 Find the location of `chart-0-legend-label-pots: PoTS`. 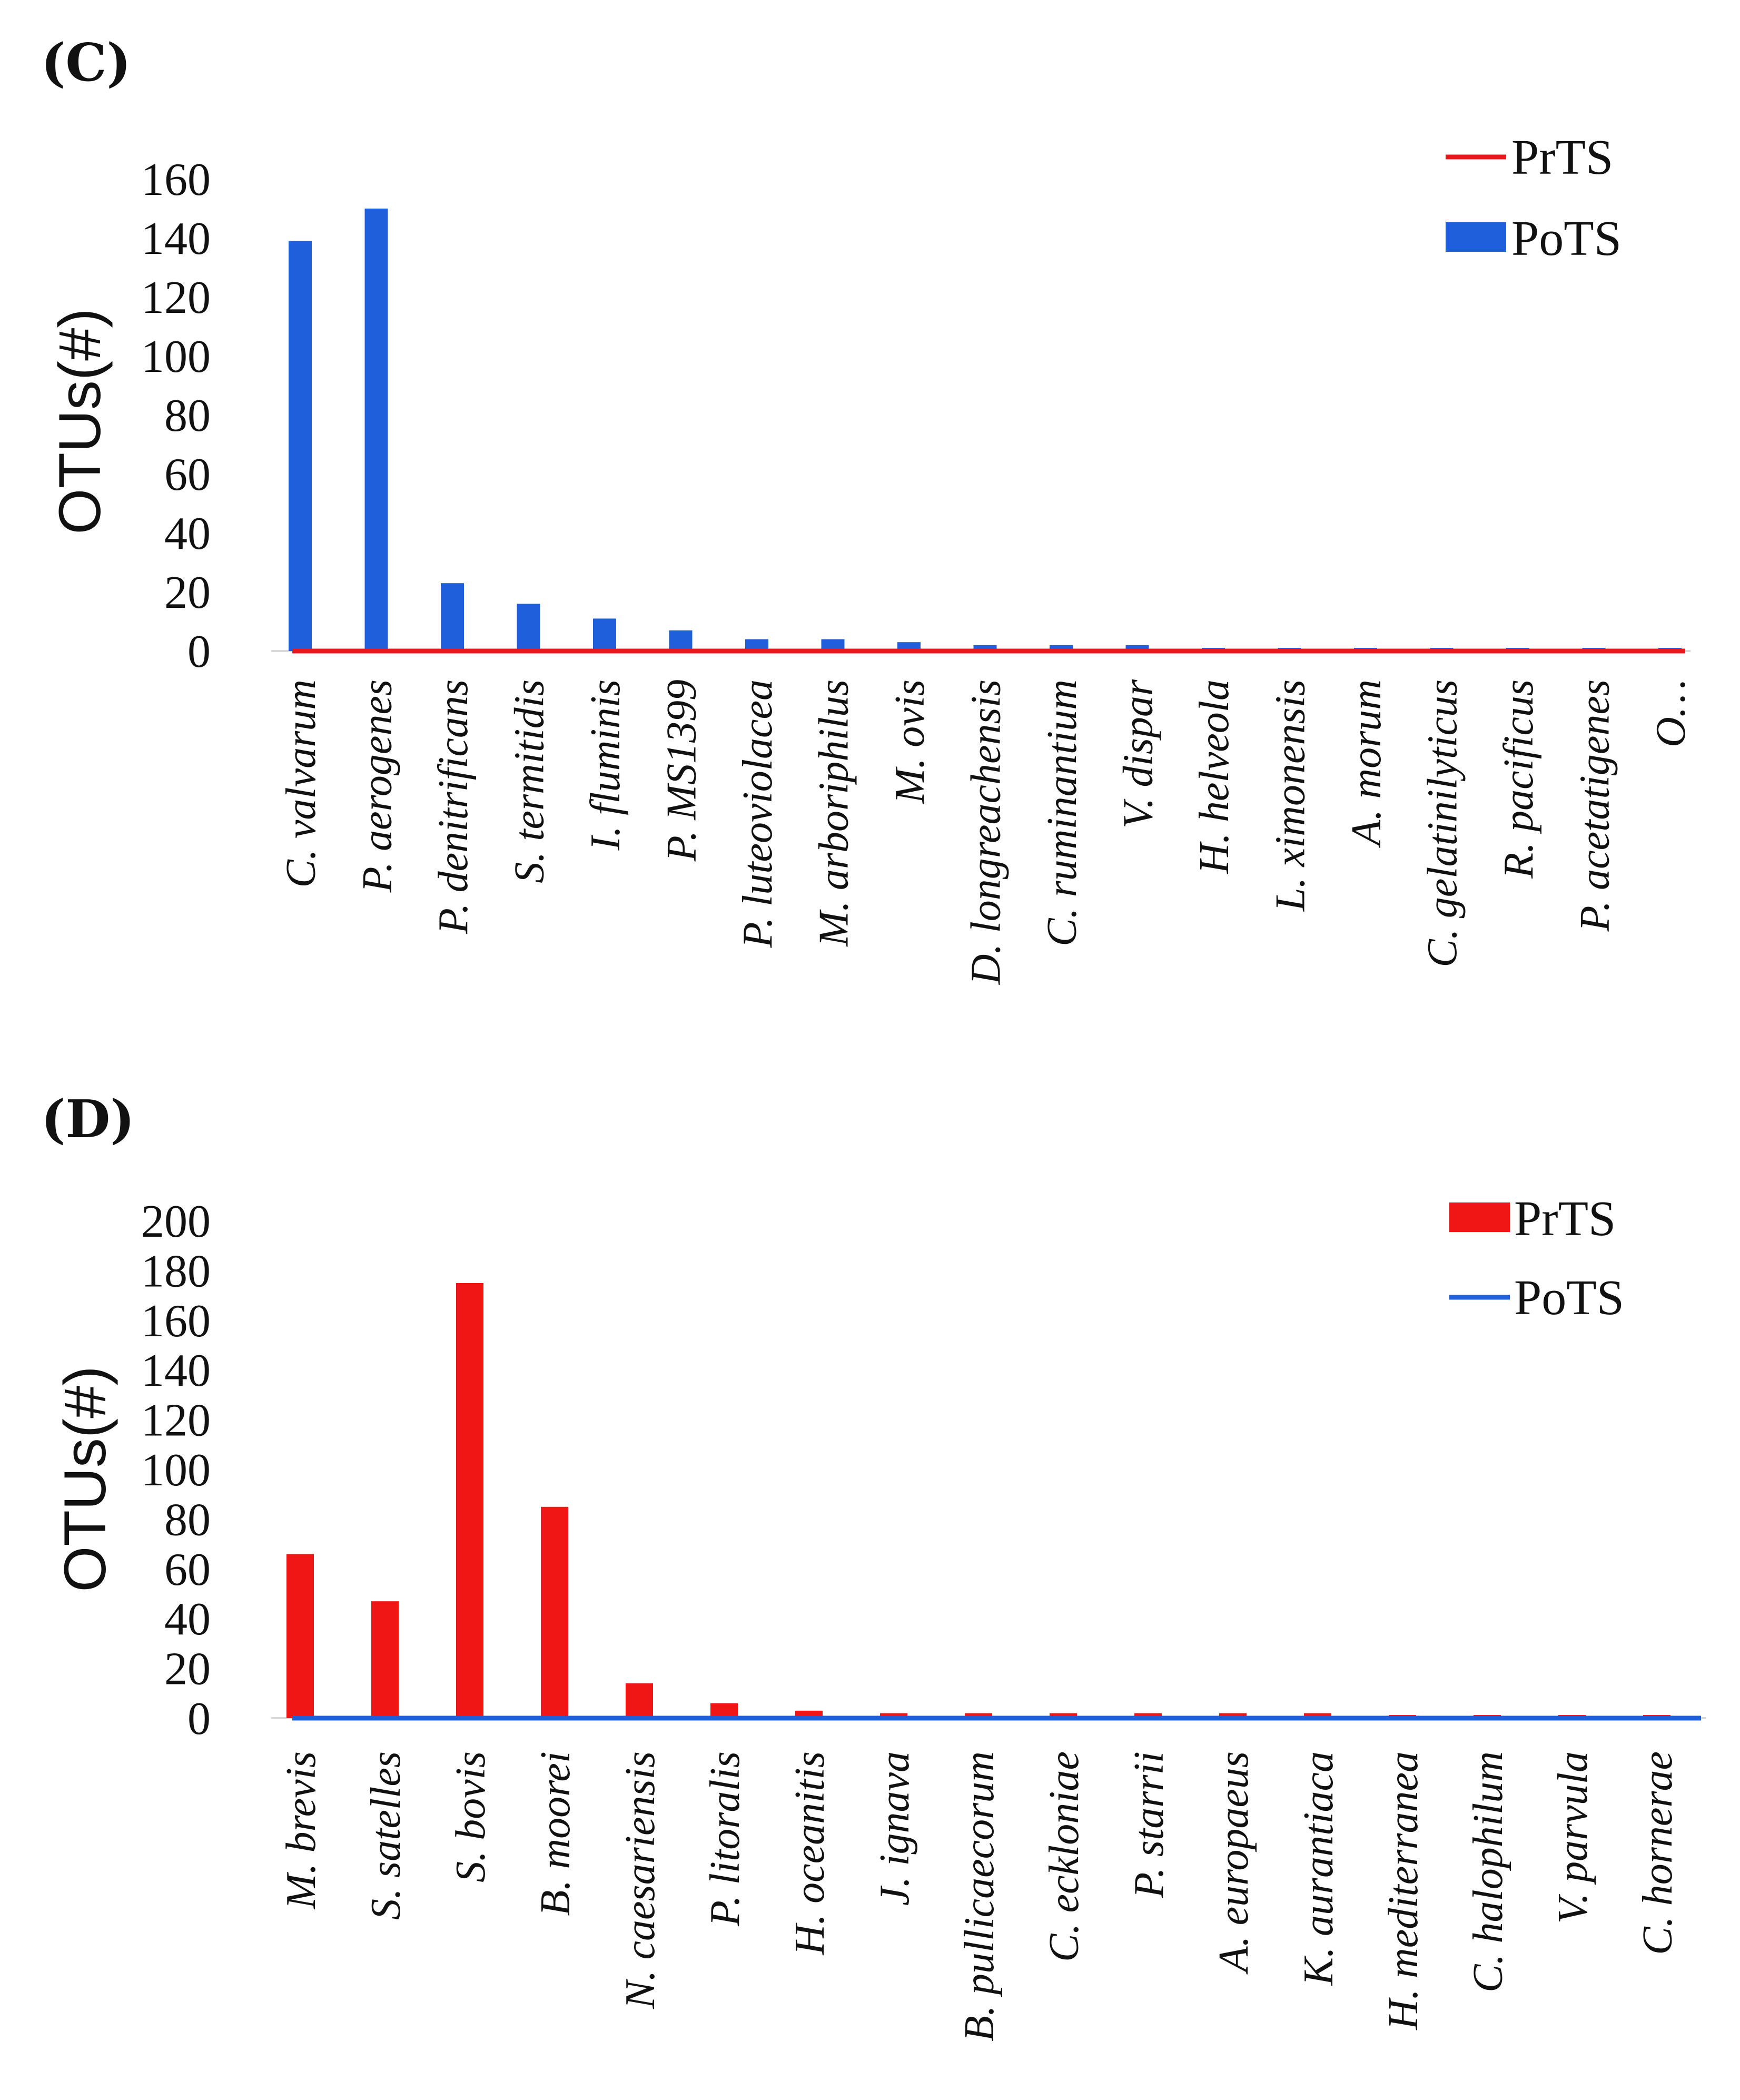

chart-0-legend-label-pots: PoTS is located at coordinates (1566, 238).